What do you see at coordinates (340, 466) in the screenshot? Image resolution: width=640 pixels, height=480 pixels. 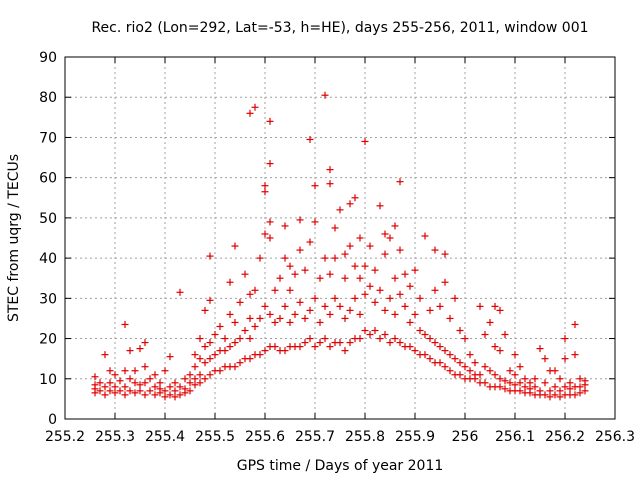 I see `x-axis-label: GPS time / Days of year 2011` at bounding box center [340, 466].